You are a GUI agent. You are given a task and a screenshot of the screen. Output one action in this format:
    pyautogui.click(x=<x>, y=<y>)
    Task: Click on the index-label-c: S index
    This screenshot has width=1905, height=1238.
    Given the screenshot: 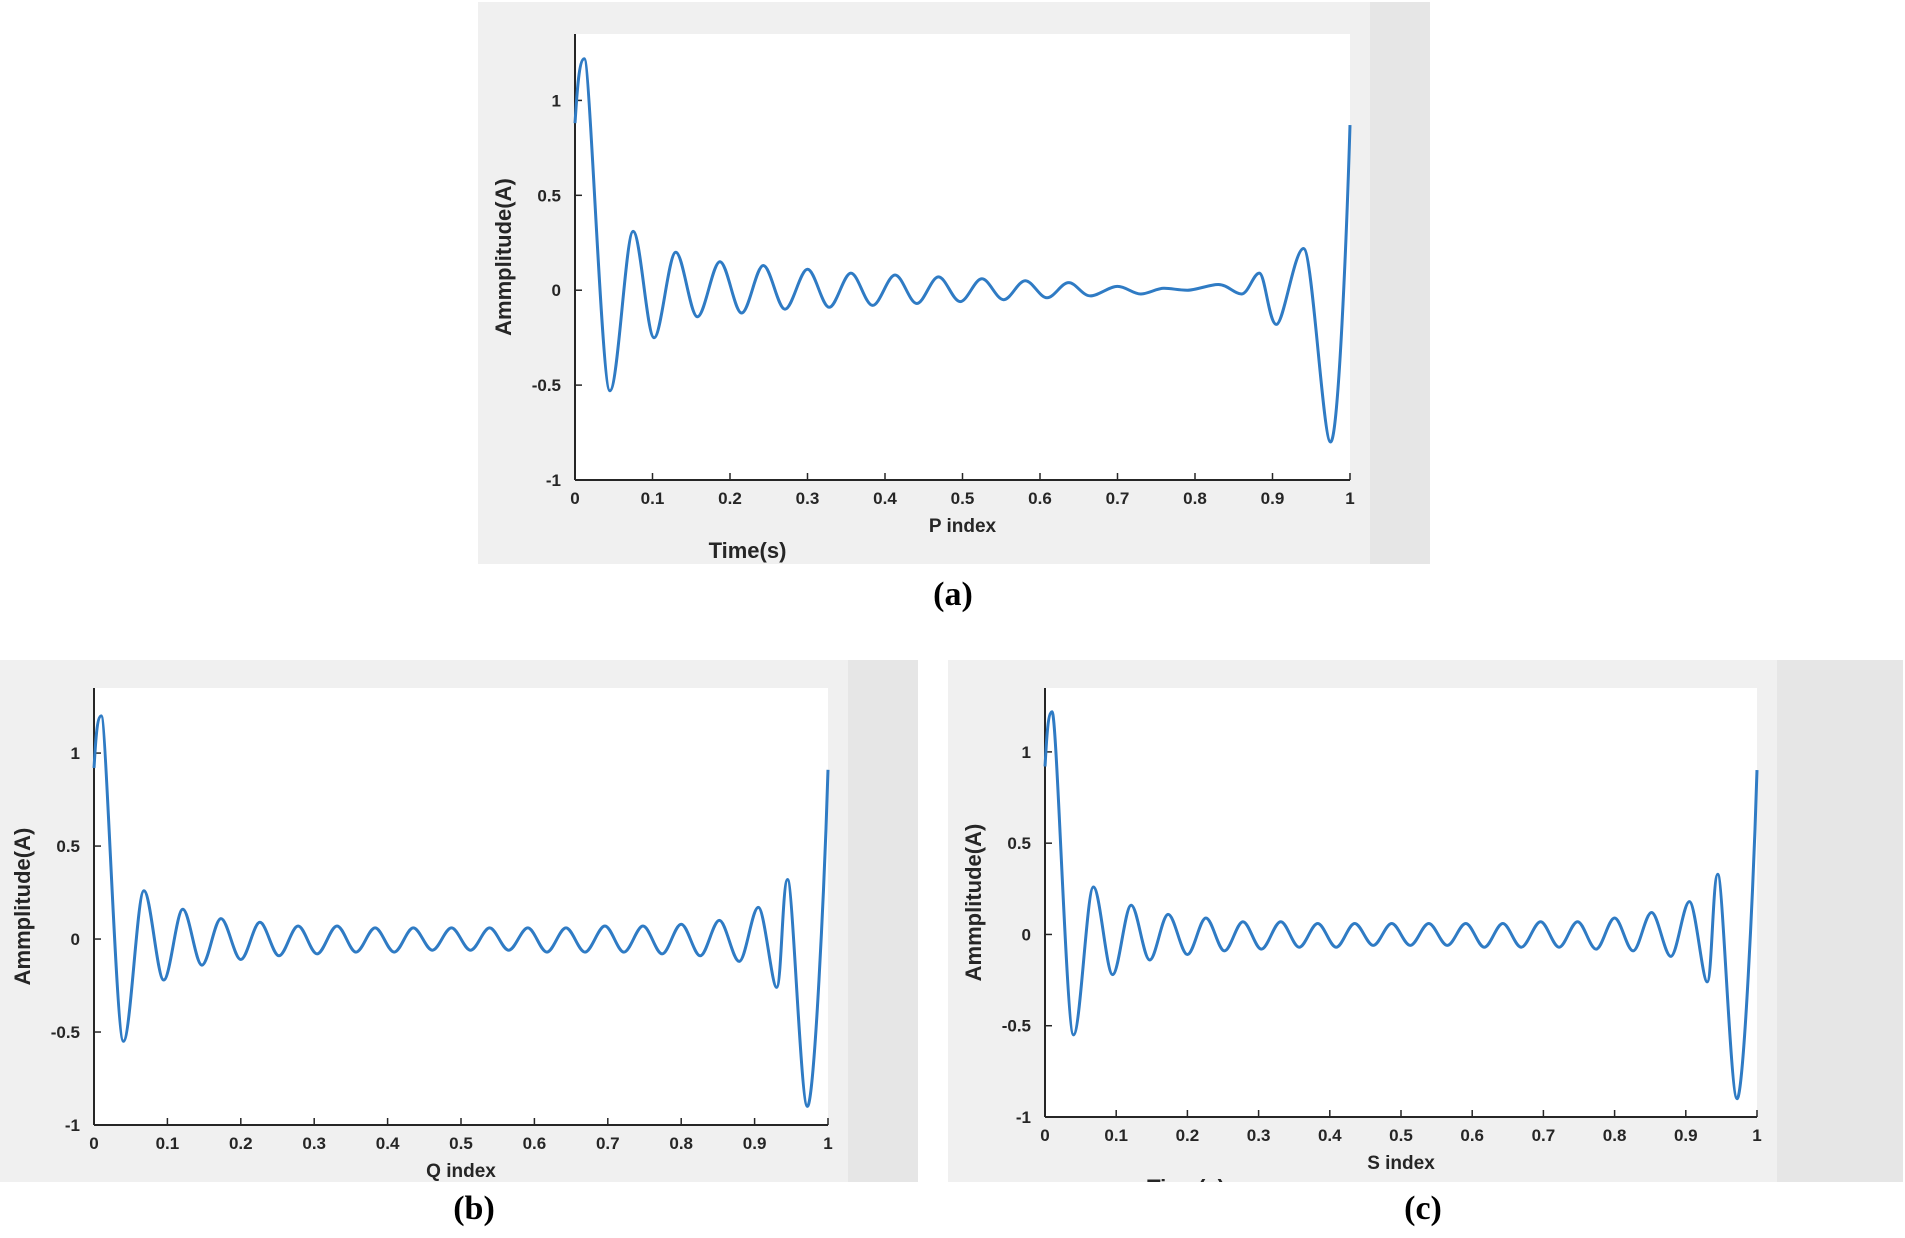 What is the action you would take?
    pyautogui.click(x=1401, y=1163)
    